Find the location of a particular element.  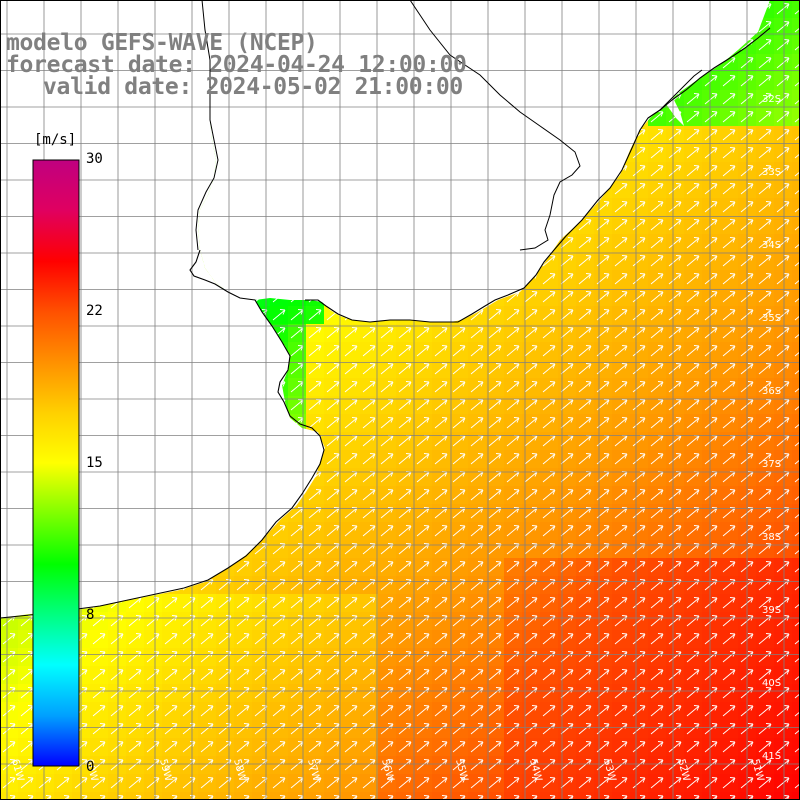

colorbar-tick-15: 15 is located at coordinates (94, 463).